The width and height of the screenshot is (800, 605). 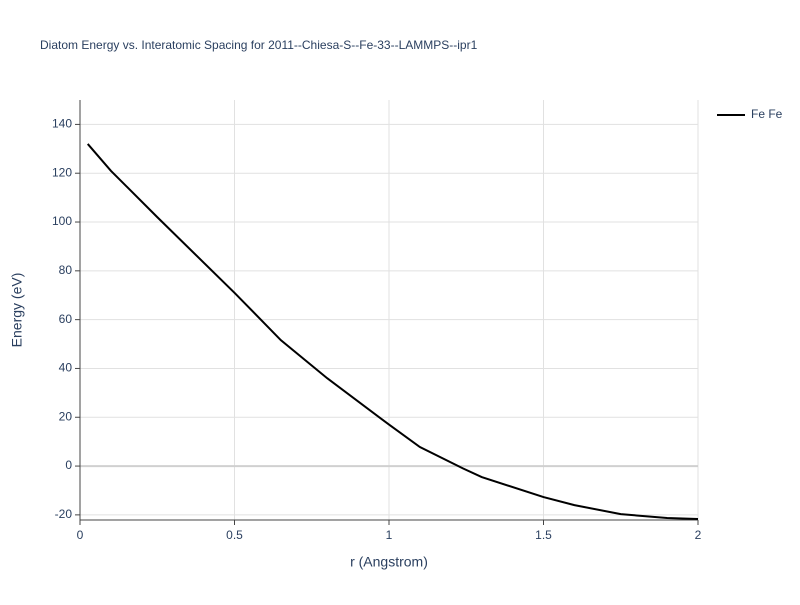 I want to click on y-tick-label: 20, so click(x=66, y=416).